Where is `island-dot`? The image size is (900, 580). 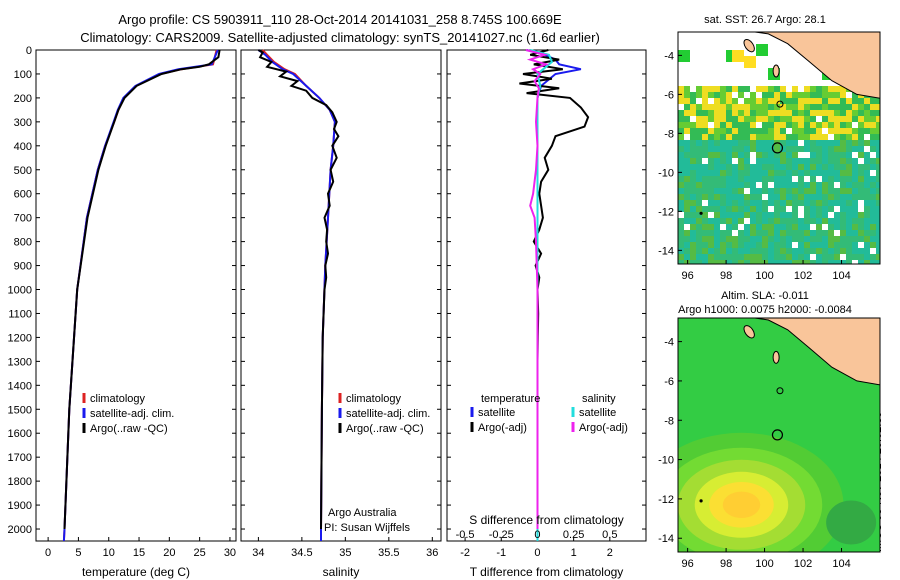 island-dot is located at coordinates (701, 501).